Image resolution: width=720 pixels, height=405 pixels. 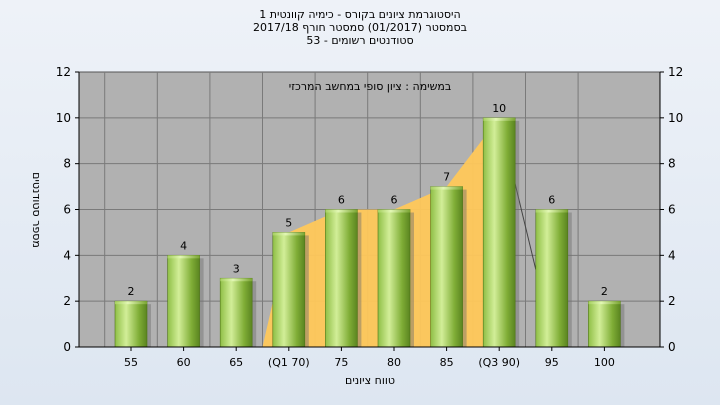 I want to click on y-tick-label-left: 4, so click(x=67, y=255).